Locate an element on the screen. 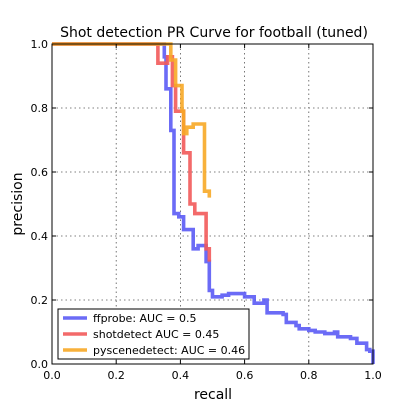 Image resolution: width=417 pixels, height=417 pixels. x-axis-label: recall is located at coordinates (213, 395).